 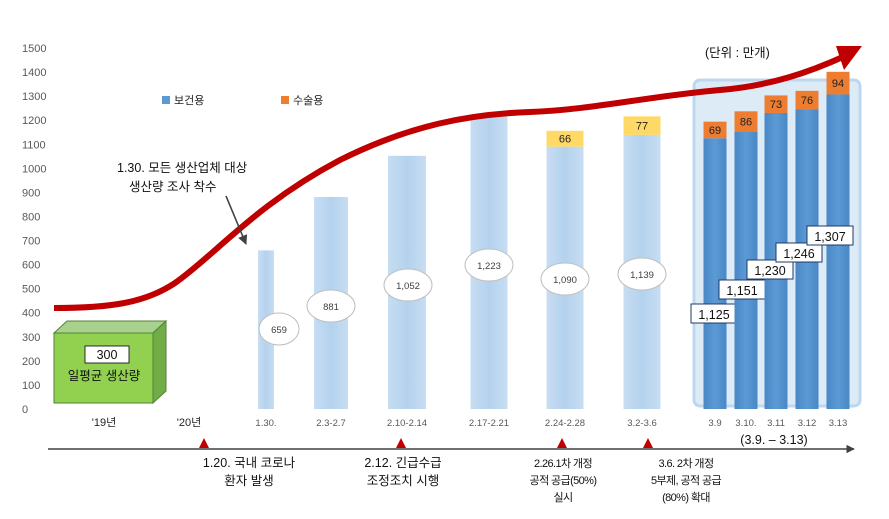 What do you see at coordinates (686, 463) in the screenshot?
I see `timeline-text: 3.6. 2차 개정` at bounding box center [686, 463].